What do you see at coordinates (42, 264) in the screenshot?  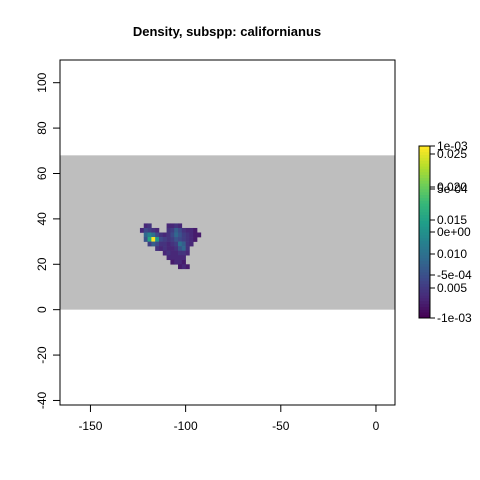 I see `y-tick-label: 20` at bounding box center [42, 264].